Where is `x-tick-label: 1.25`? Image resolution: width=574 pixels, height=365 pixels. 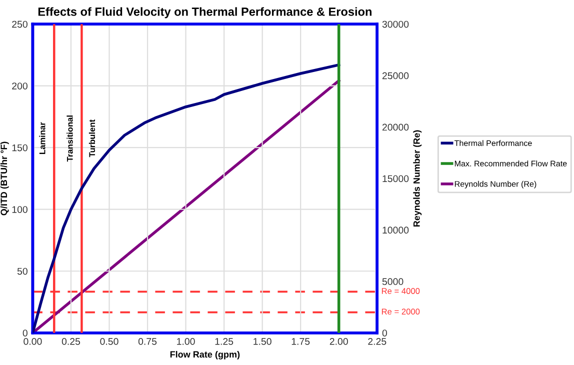 x-tick-label: 1.25 is located at coordinates (224, 341).